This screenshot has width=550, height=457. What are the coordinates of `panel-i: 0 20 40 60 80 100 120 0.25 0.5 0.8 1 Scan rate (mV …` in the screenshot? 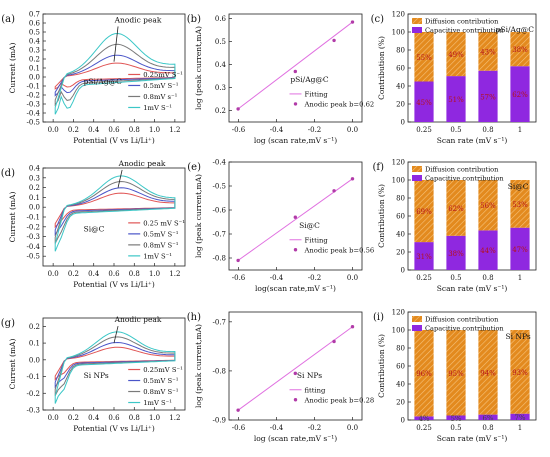 It's located at (455, 376).